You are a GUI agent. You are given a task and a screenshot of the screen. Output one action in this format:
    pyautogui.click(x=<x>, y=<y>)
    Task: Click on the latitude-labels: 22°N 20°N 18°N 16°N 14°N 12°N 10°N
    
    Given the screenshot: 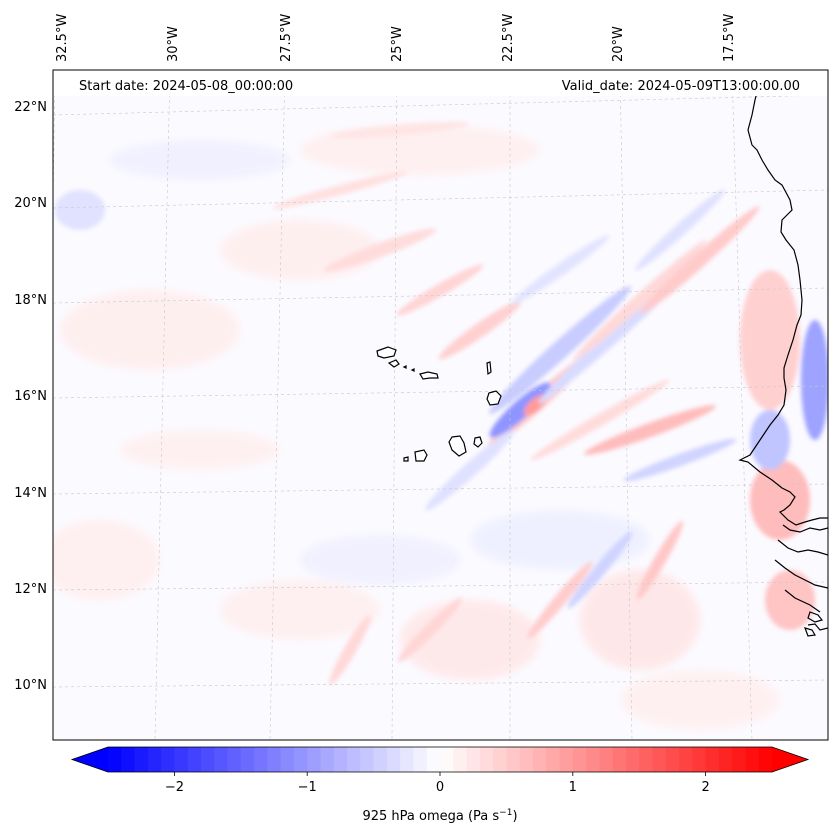 What is the action you would take?
    pyautogui.click(x=30, y=396)
    